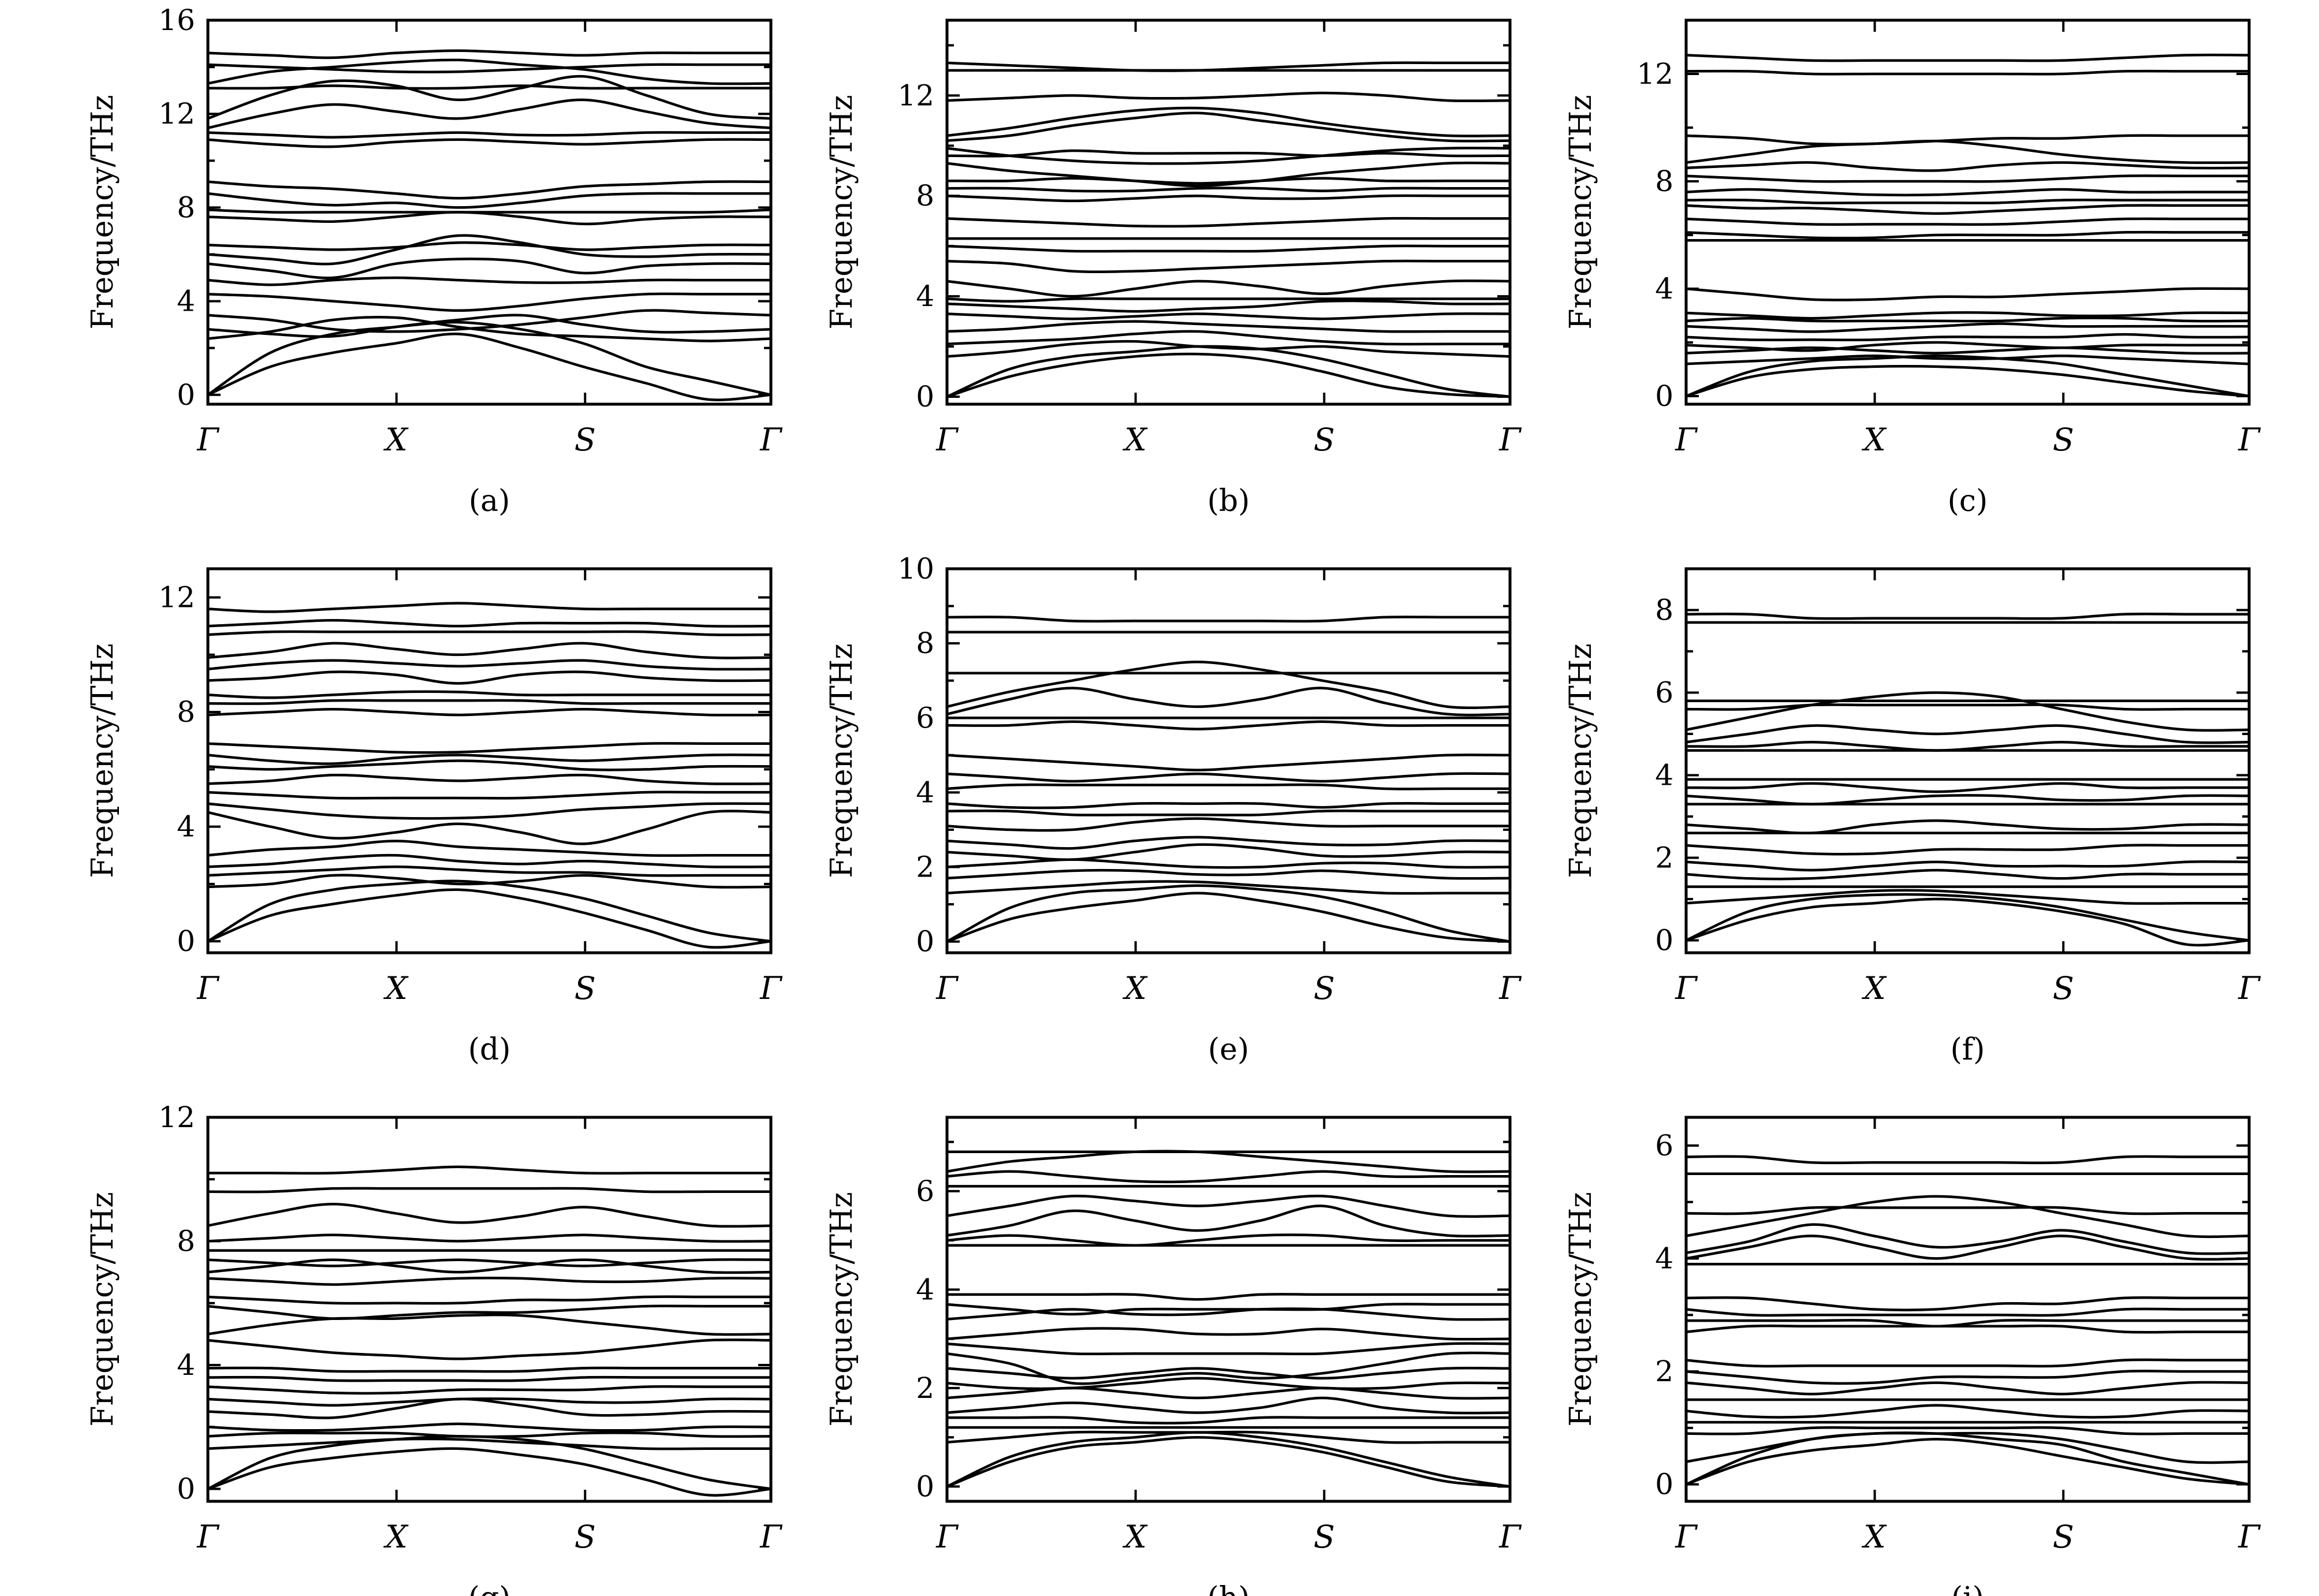 Image resolution: width=2319 pixels, height=1596 pixels. I want to click on y-tick-label: 10, so click(915, 569).